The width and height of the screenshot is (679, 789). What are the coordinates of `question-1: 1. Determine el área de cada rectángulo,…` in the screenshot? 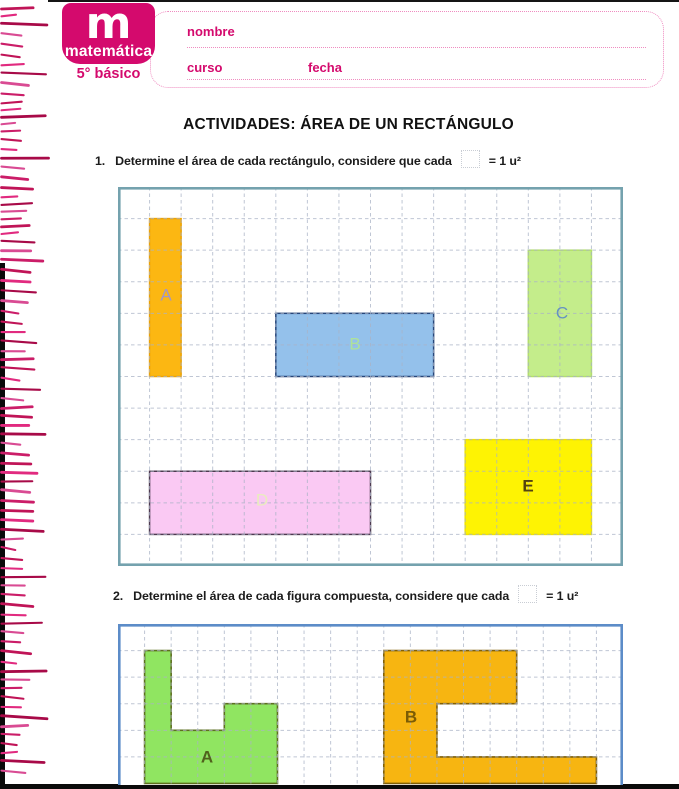 It's located at (308, 161).